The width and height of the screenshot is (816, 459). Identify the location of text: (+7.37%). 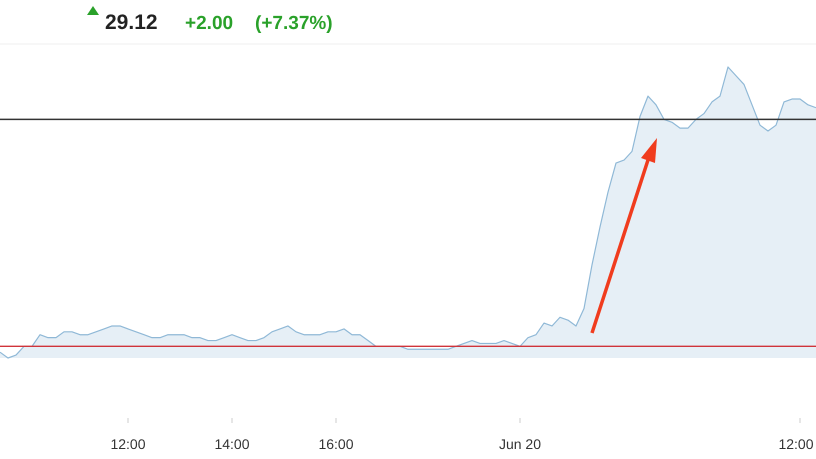
(294, 23).